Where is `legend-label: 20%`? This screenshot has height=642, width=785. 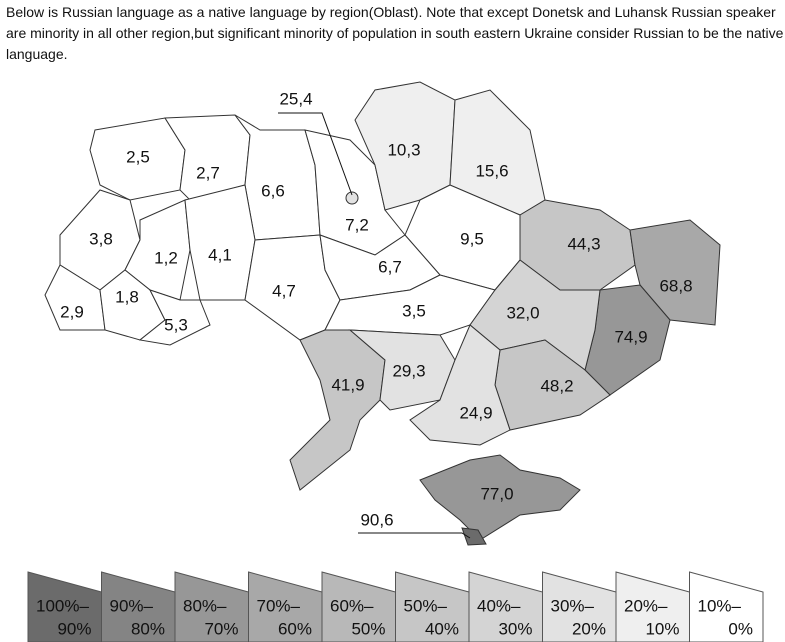
legend-label: 20% is located at coordinates (589, 628).